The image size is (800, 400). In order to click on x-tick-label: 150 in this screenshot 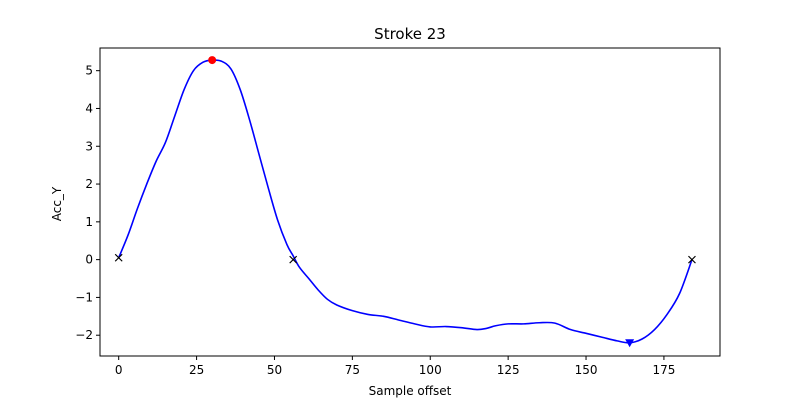, I will do `click(586, 370)`.